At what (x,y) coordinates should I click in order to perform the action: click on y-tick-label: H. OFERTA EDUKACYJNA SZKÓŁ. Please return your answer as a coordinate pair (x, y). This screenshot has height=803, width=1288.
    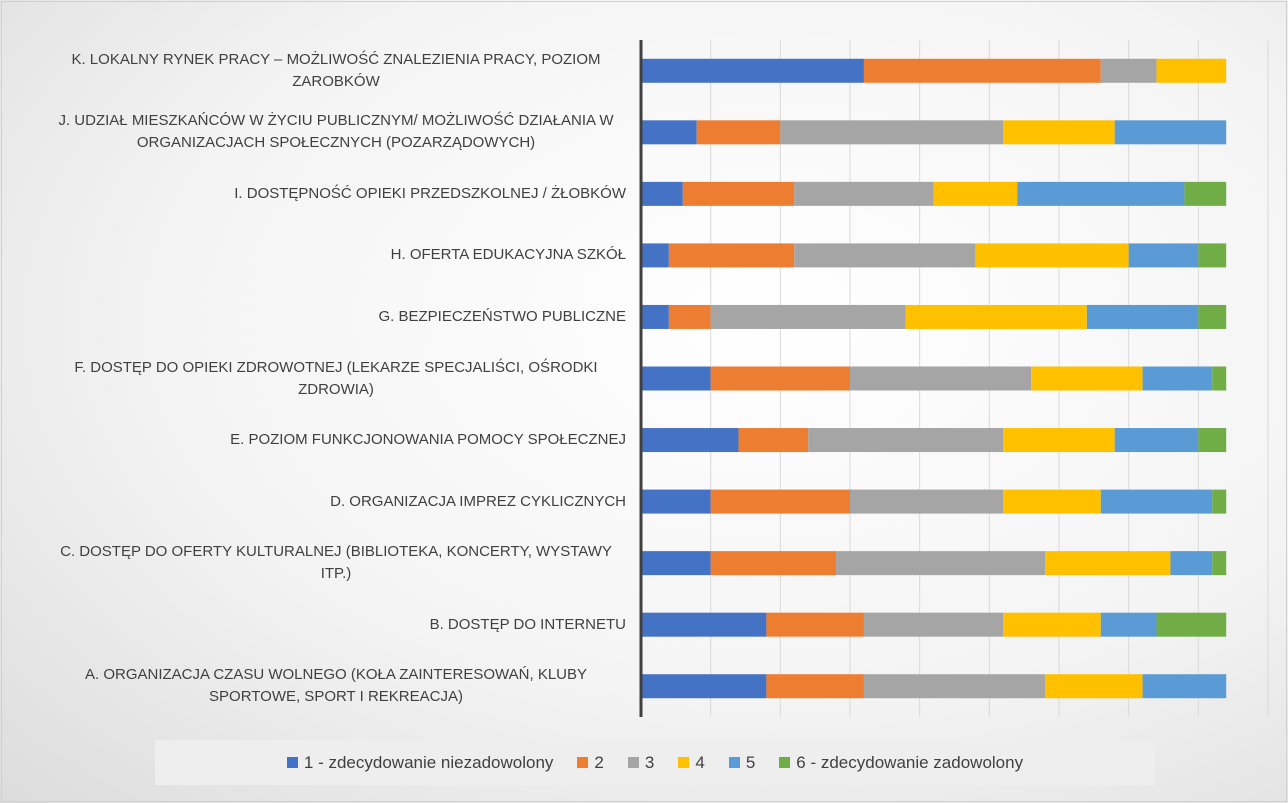
    Looking at the image, I should click on (313, 255).